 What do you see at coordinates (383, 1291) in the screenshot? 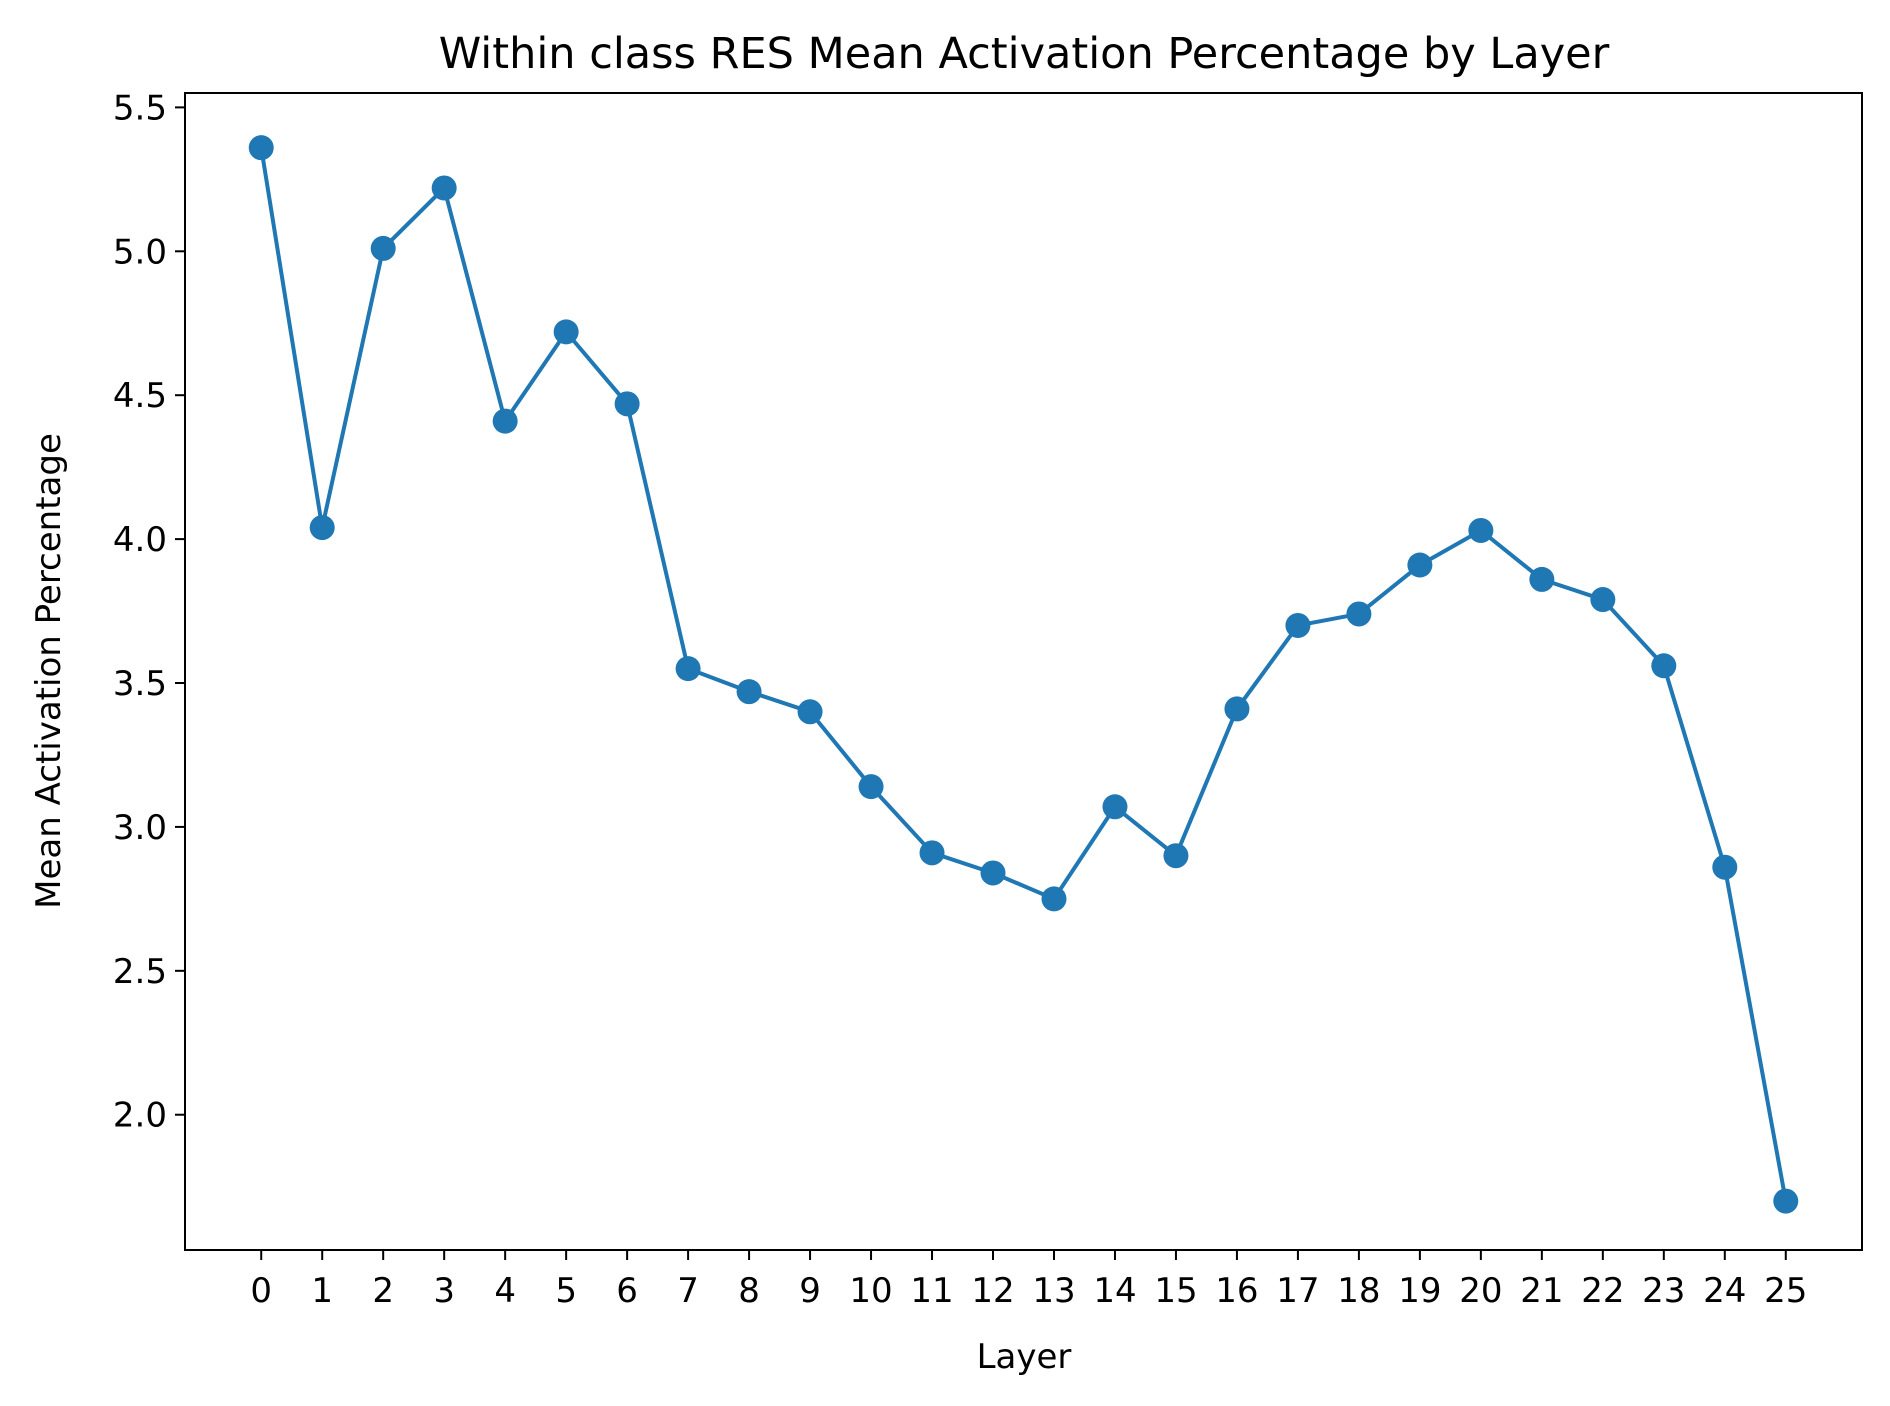
I see `x-tick-label: 2` at bounding box center [383, 1291].